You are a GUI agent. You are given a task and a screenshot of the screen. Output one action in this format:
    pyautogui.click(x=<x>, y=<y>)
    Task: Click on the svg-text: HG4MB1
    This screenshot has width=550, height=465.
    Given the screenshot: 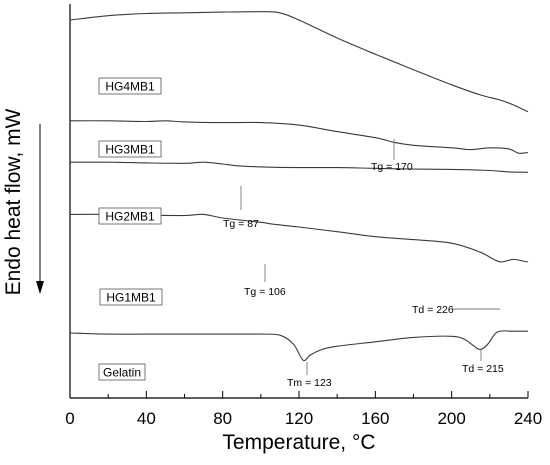 What is the action you would take?
    pyautogui.click(x=130, y=87)
    